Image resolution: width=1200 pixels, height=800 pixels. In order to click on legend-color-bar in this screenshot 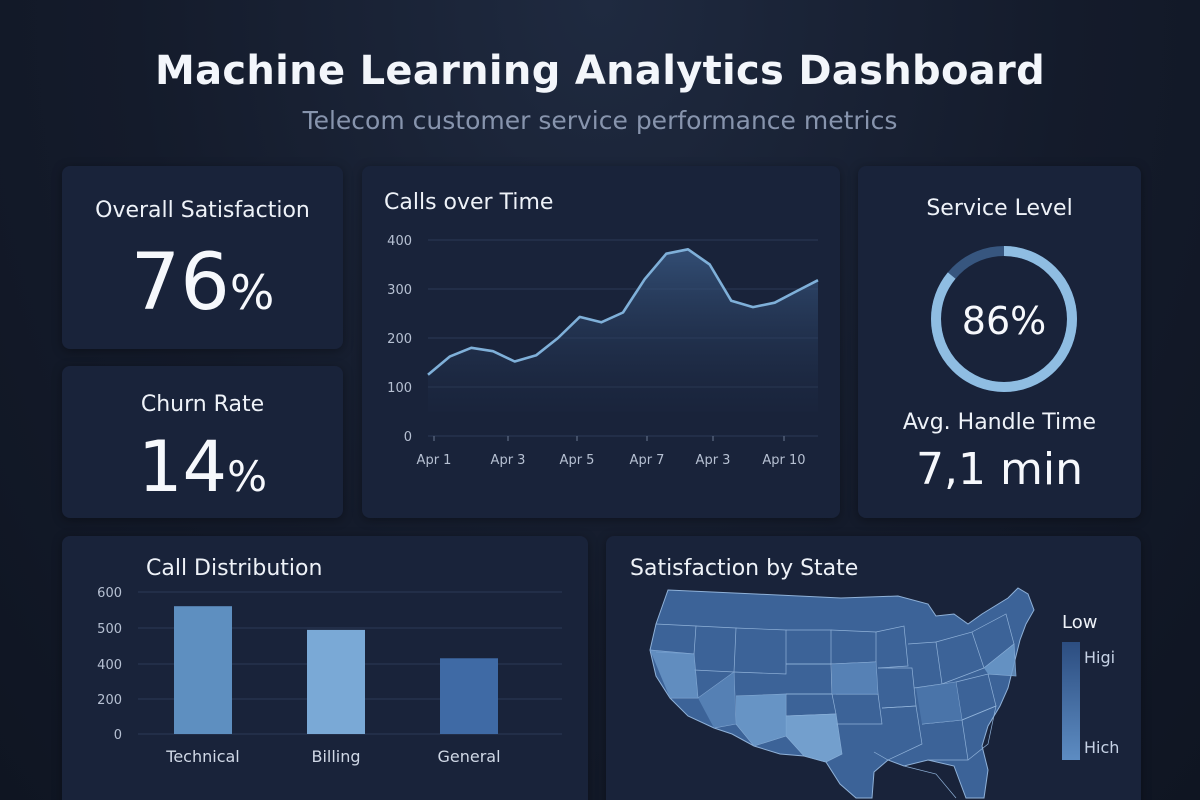, I will do `click(1071, 701)`.